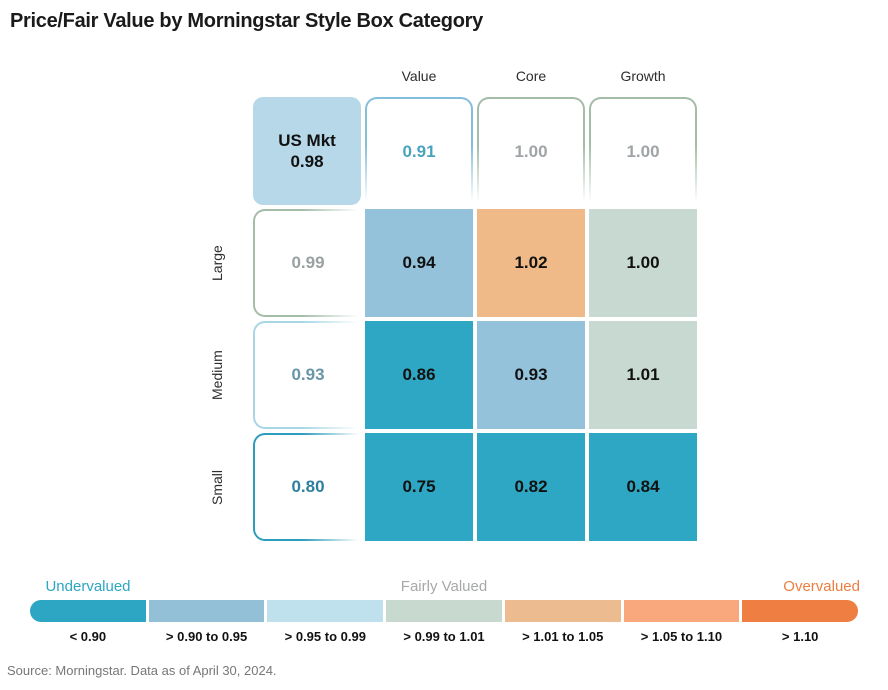 The height and width of the screenshot is (690, 888). I want to click on col-total-value: 0.91, so click(419, 151).